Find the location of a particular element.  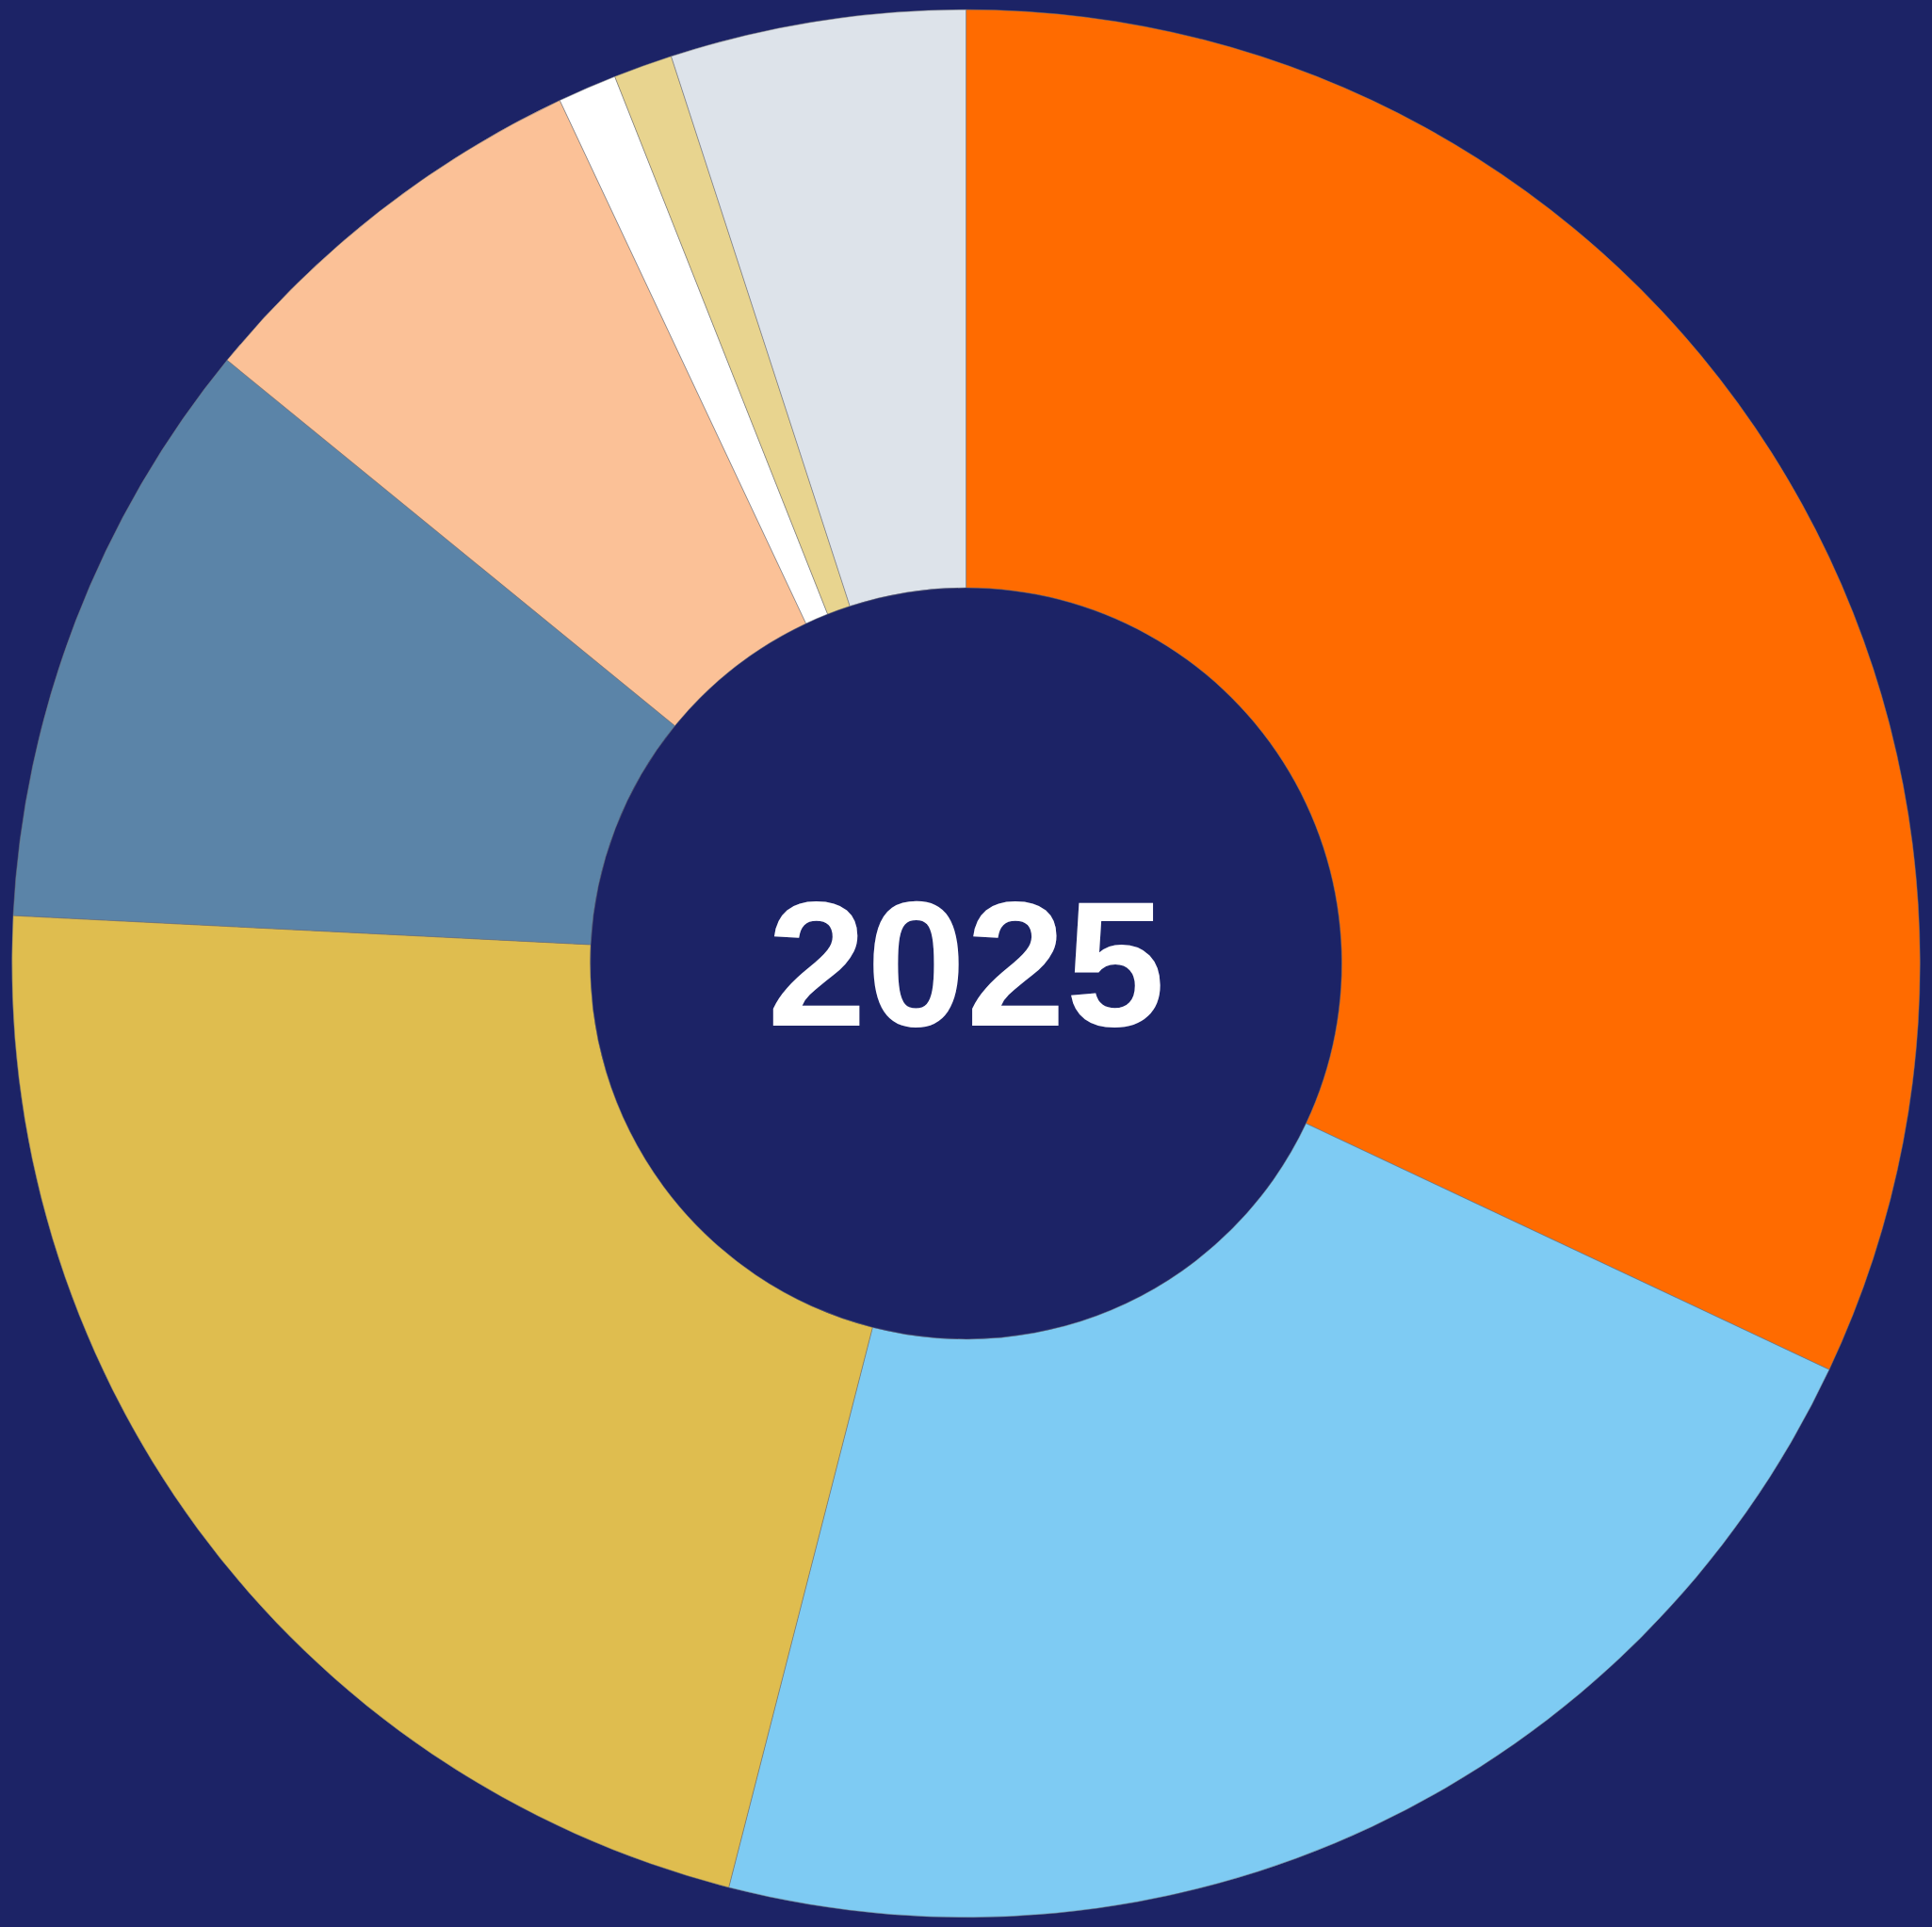

text: 2025 is located at coordinates (966, 963).